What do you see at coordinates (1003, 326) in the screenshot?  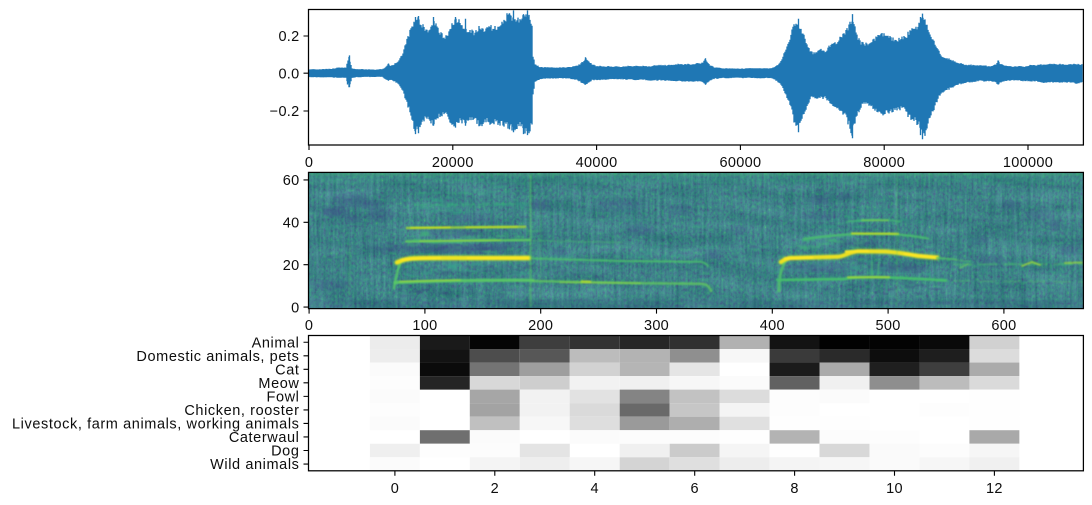 I see `svg-text: 600` at bounding box center [1003, 326].